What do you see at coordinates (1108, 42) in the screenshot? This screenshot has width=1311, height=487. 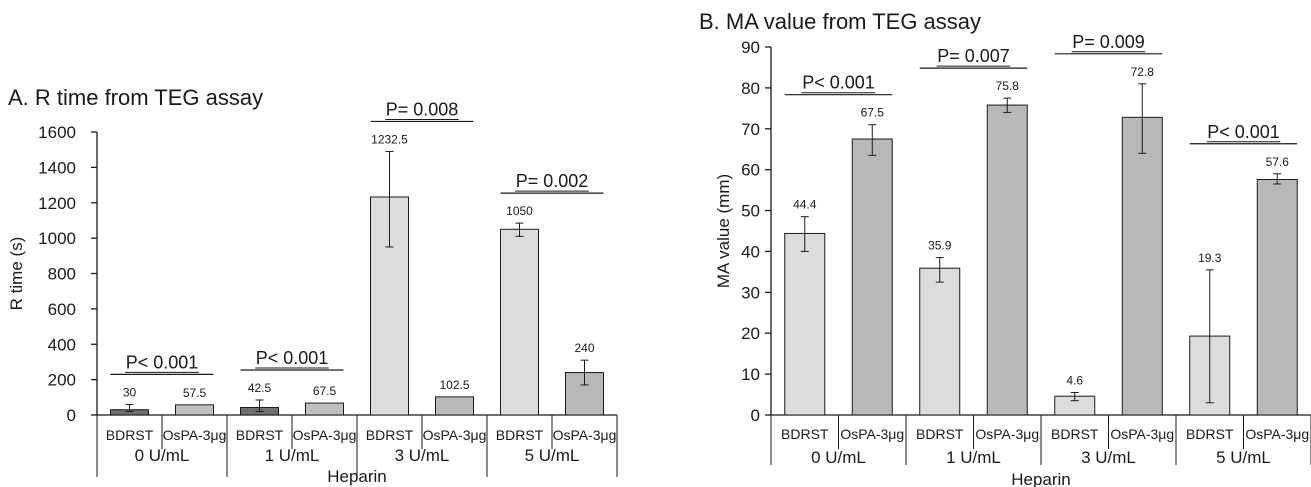 I see `p-value-label: P= 0.009` at bounding box center [1108, 42].